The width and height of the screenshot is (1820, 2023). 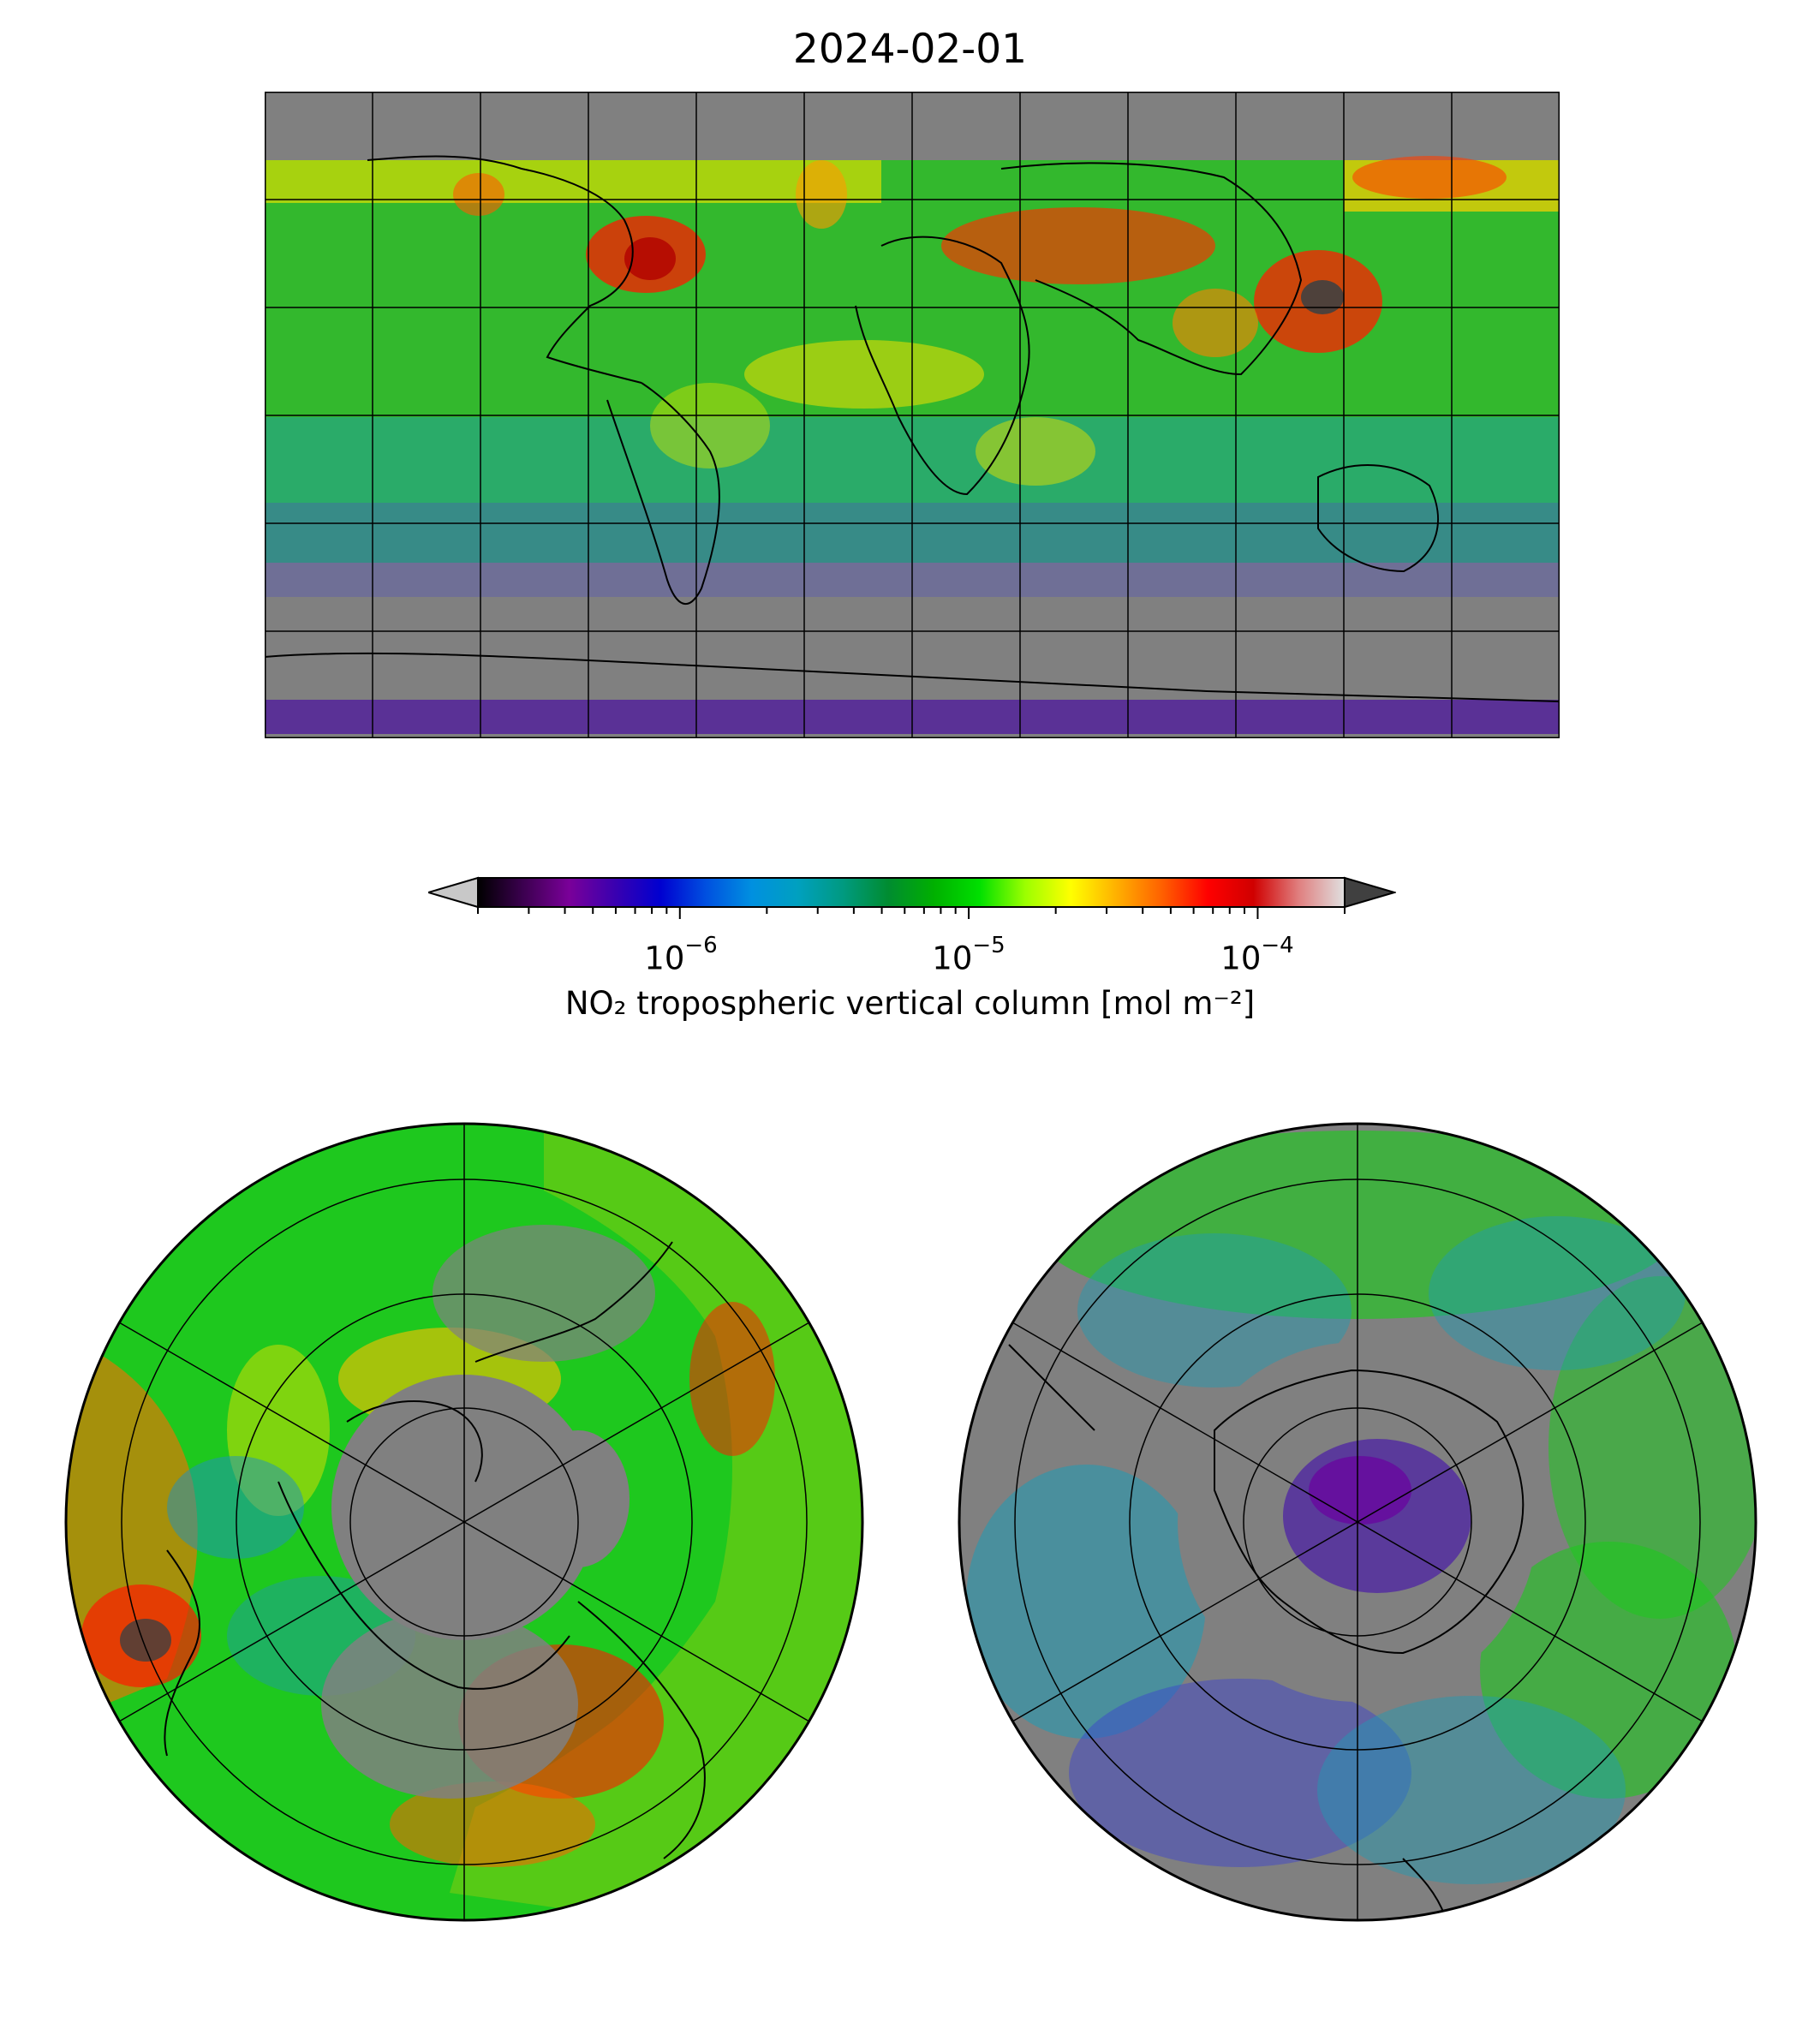 What do you see at coordinates (911, 892) in the screenshot?
I see `colorbar-gradient` at bounding box center [911, 892].